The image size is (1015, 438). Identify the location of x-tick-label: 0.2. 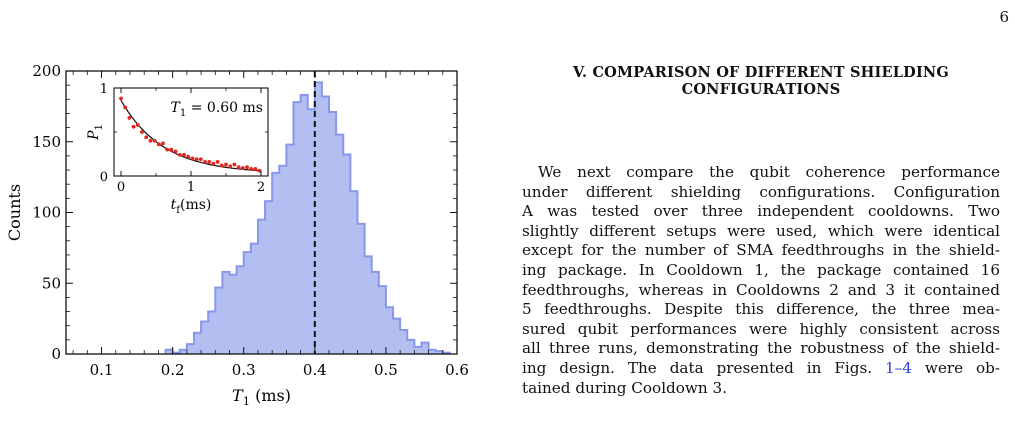
(173, 370).